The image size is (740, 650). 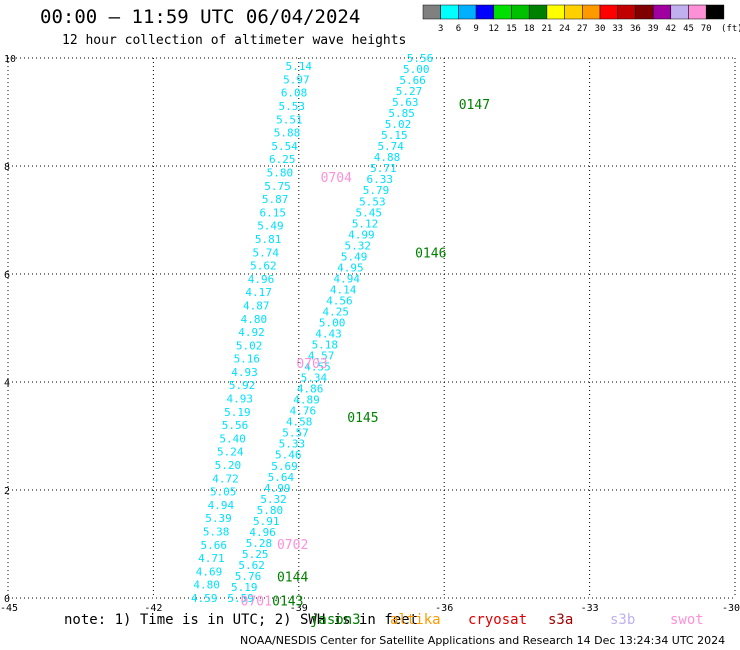 What do you see at coordinates (600, 29) in the screenshot?
I see `colorbar-tick-label: 30` at bounding box center [600, 29].